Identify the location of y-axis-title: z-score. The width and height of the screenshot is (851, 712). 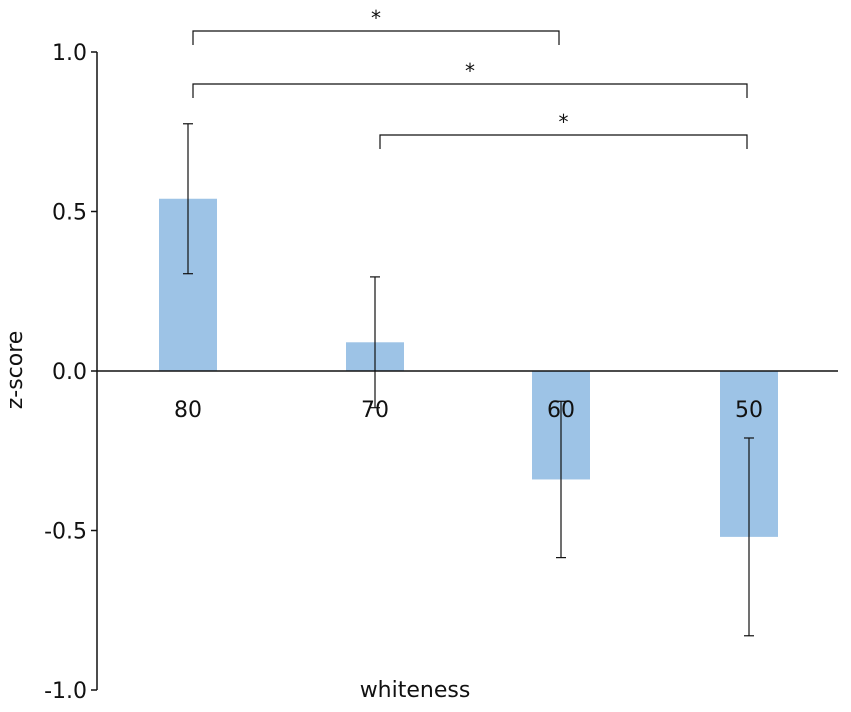
(15, 370).